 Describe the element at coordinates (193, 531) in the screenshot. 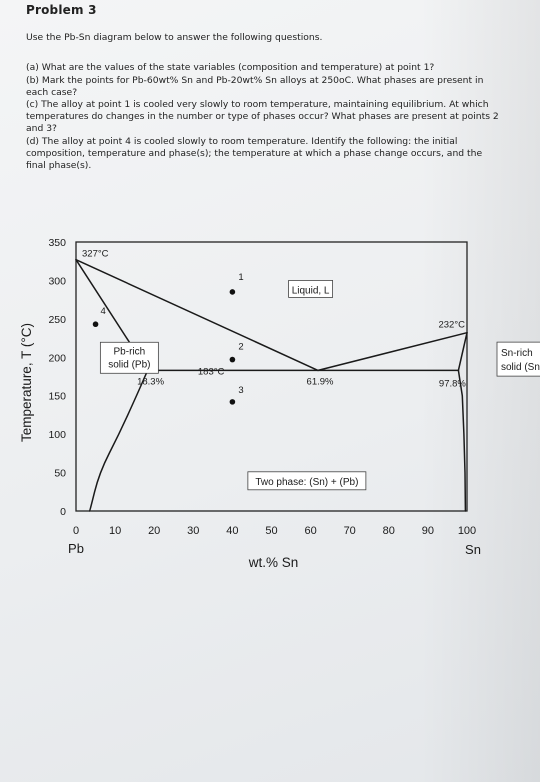

I see `x-tick-label: 30` at that location.